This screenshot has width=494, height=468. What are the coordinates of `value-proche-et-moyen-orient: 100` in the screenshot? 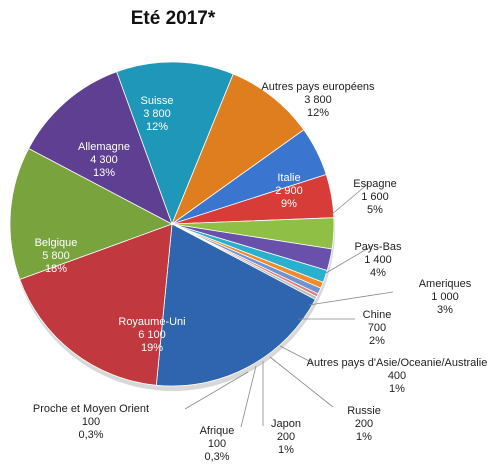 It's located at (91, 422).